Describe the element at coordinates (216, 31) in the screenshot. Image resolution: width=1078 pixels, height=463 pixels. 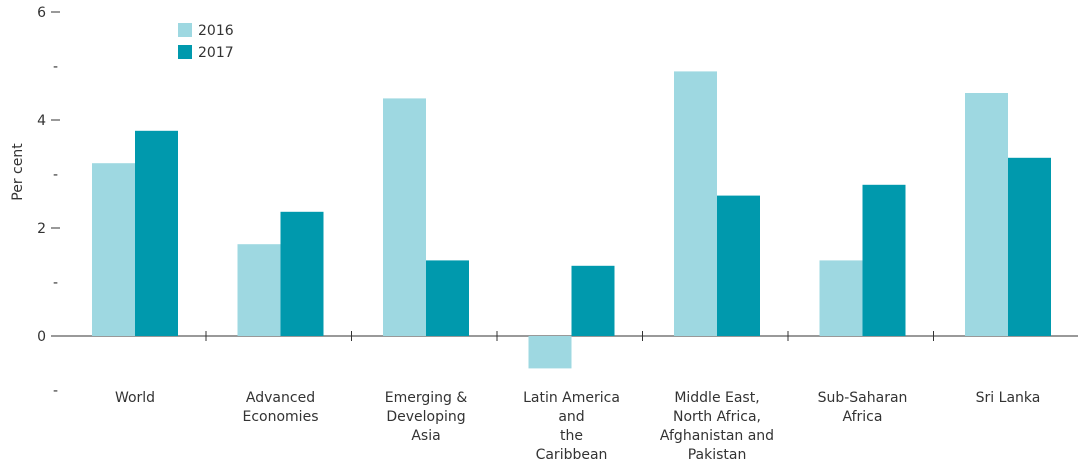
I see `legend-label-2016: 2016` at that location.